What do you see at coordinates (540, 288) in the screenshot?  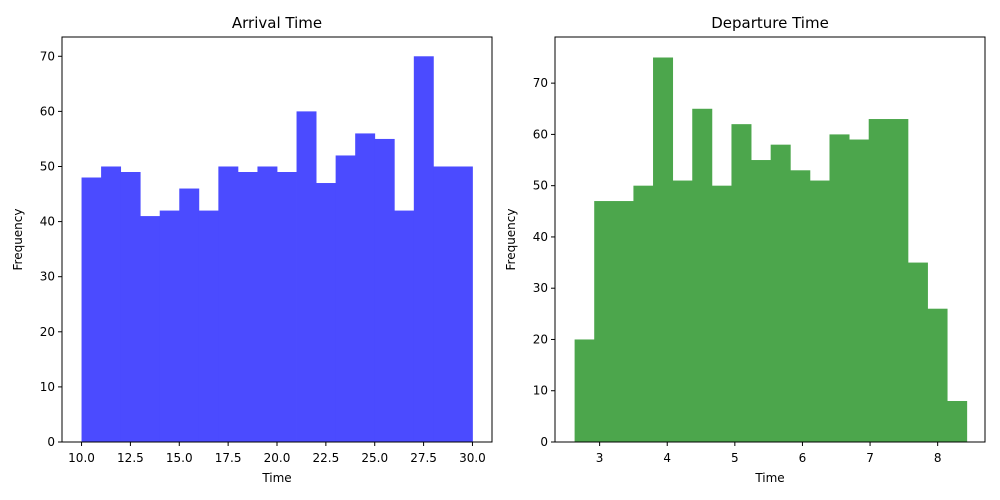 I see `chart-2-y-tick-label: 30` at bounding box center [540, 288].